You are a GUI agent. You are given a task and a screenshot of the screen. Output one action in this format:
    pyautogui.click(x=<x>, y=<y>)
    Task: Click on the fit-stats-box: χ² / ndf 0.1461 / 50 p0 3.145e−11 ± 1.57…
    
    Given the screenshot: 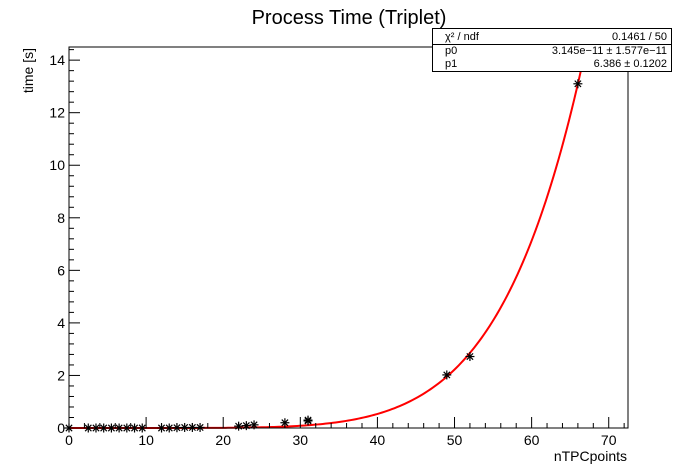 What is the action you would take?
    pyautogui.click(x=552, y=50)
    